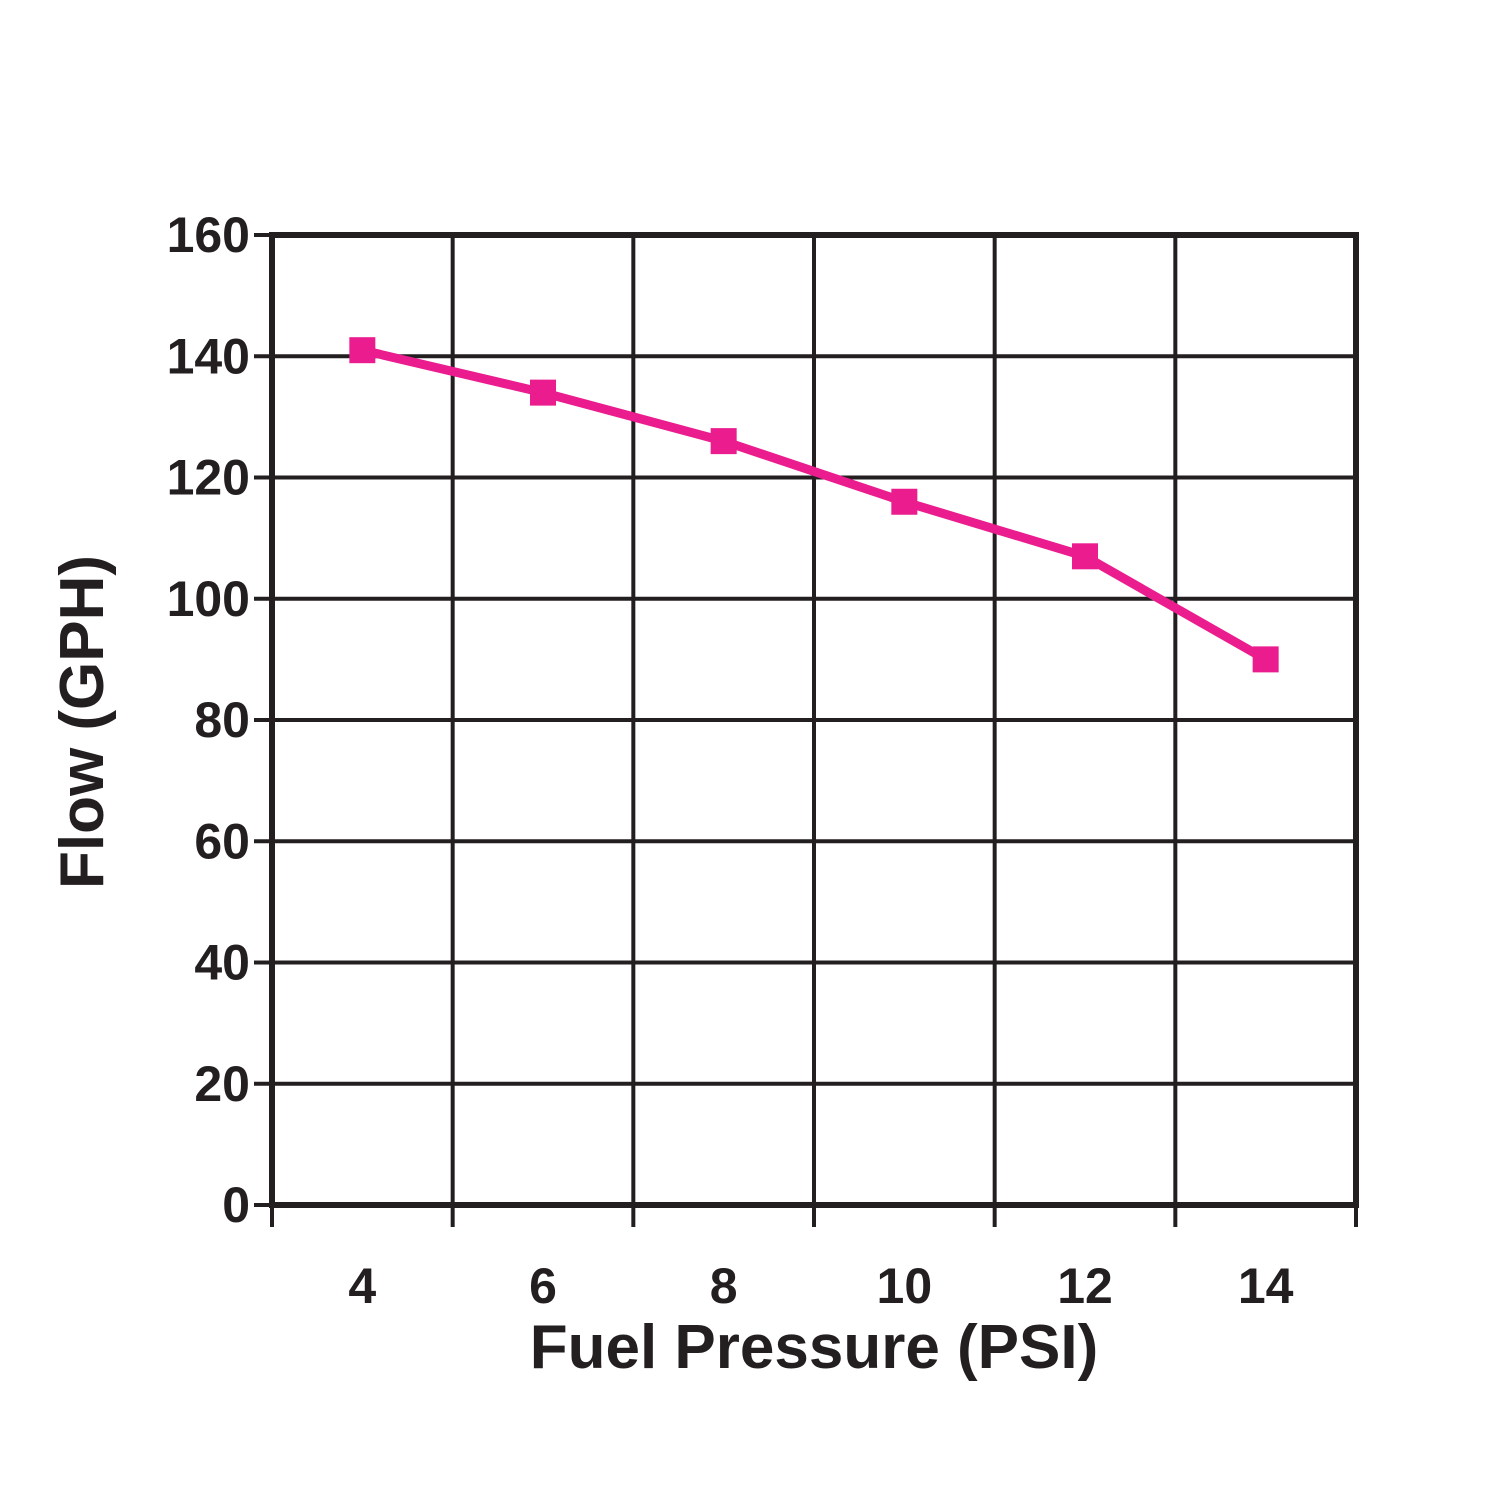 This screenshot has height=1500, width=1500. I want to click on y-tick-label: 40, so click(222, 963).